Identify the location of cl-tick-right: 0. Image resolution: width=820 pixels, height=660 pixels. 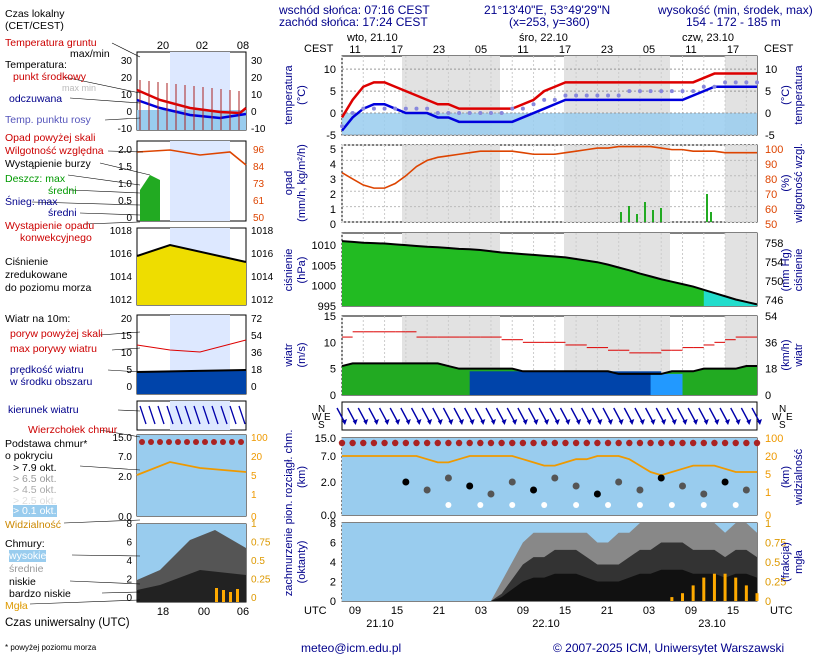
(768, 602).